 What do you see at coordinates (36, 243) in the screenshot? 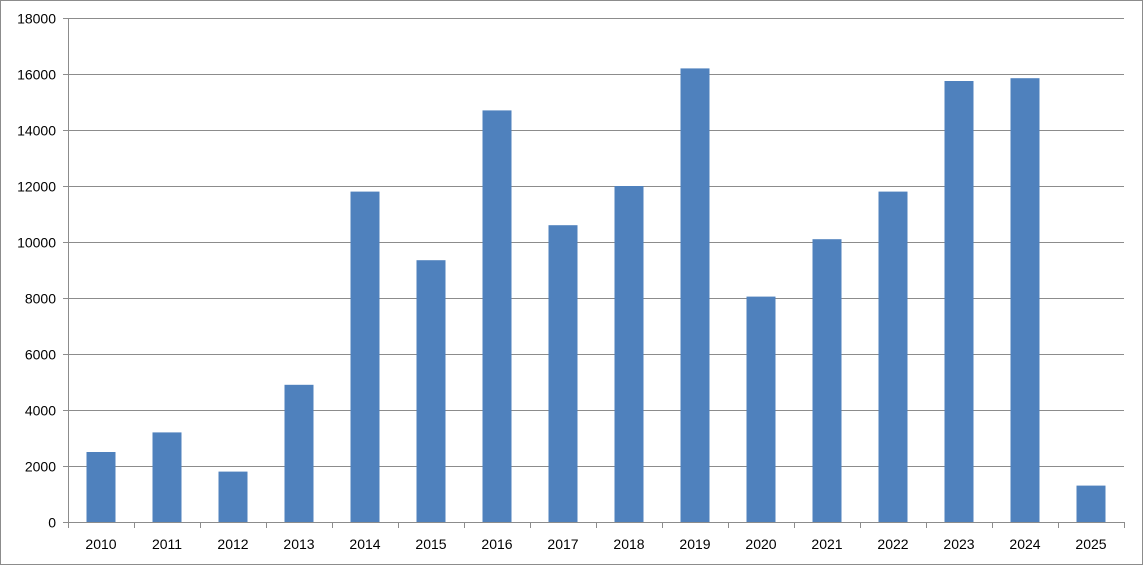
I see `y-tick-label: 10000` at bounding box center [36, 243].